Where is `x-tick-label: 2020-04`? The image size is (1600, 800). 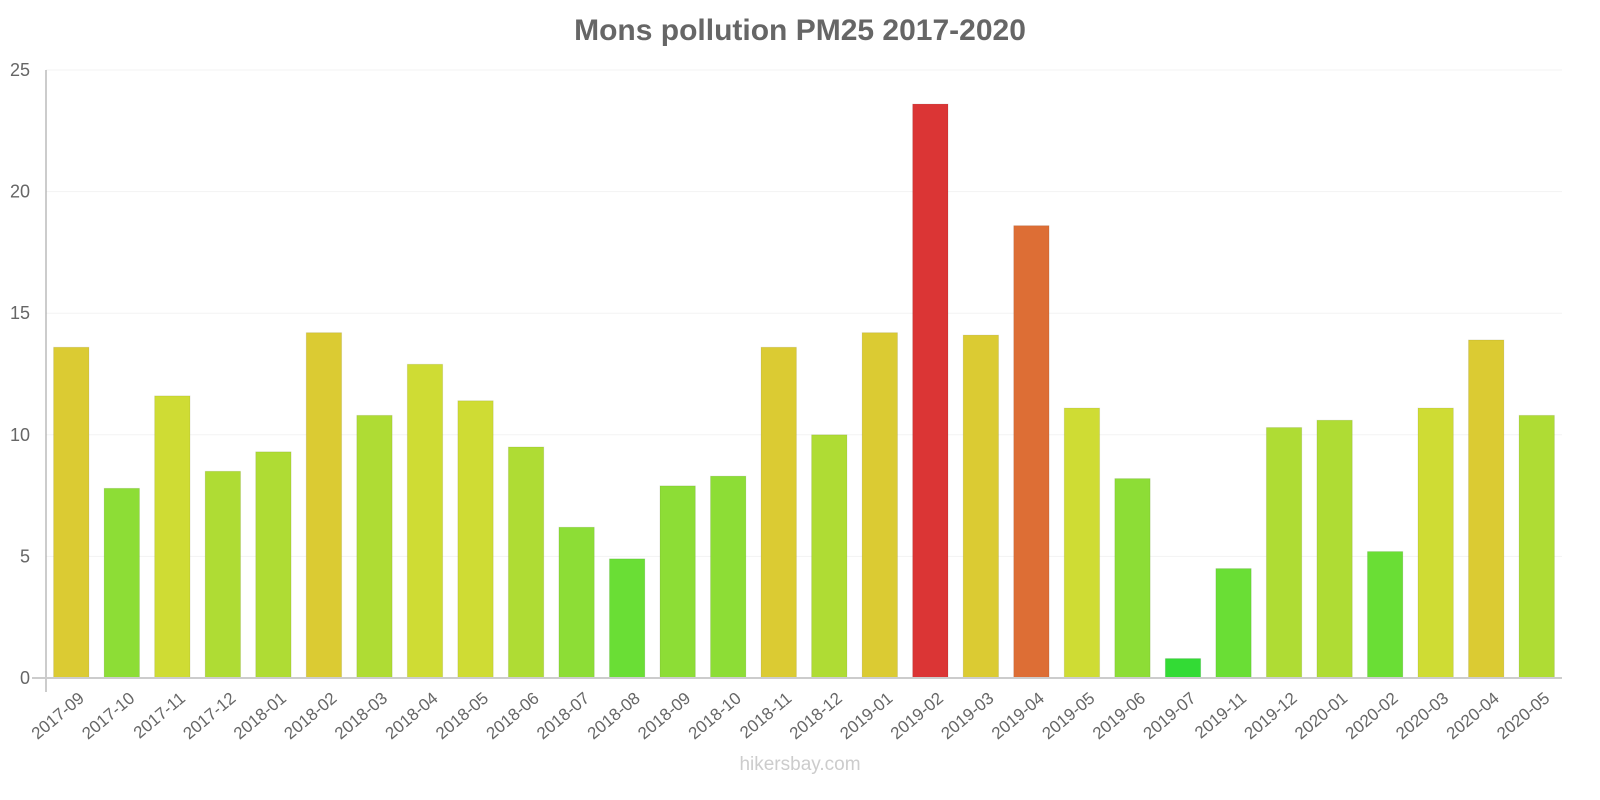 x-tick-label: 2020-04 is located at coordinates (1473, 716).